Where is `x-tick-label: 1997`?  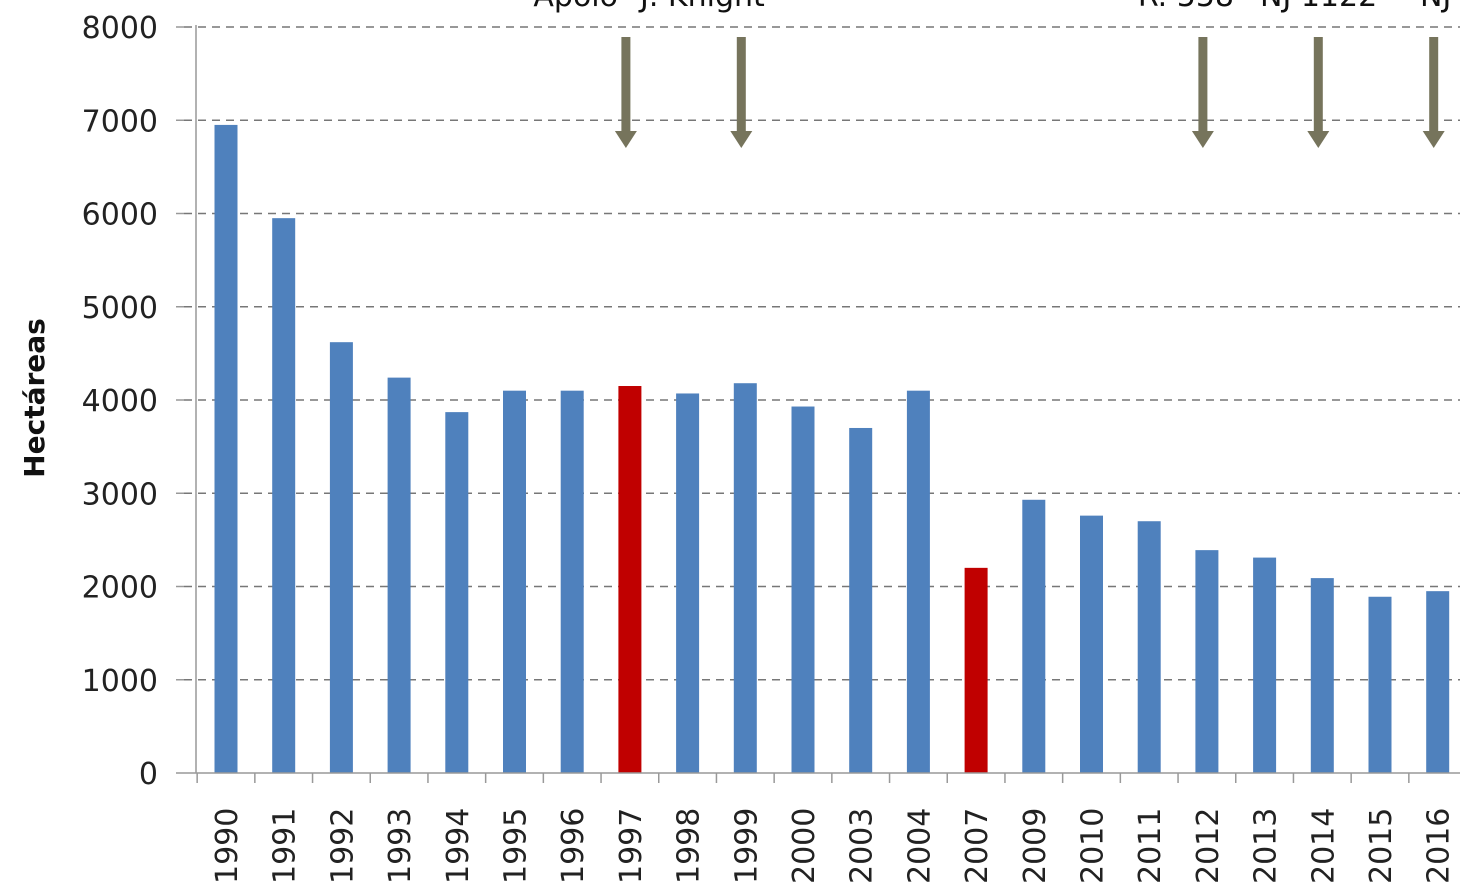 x-tick-label: 1997 is located at coordinates (631, 846).